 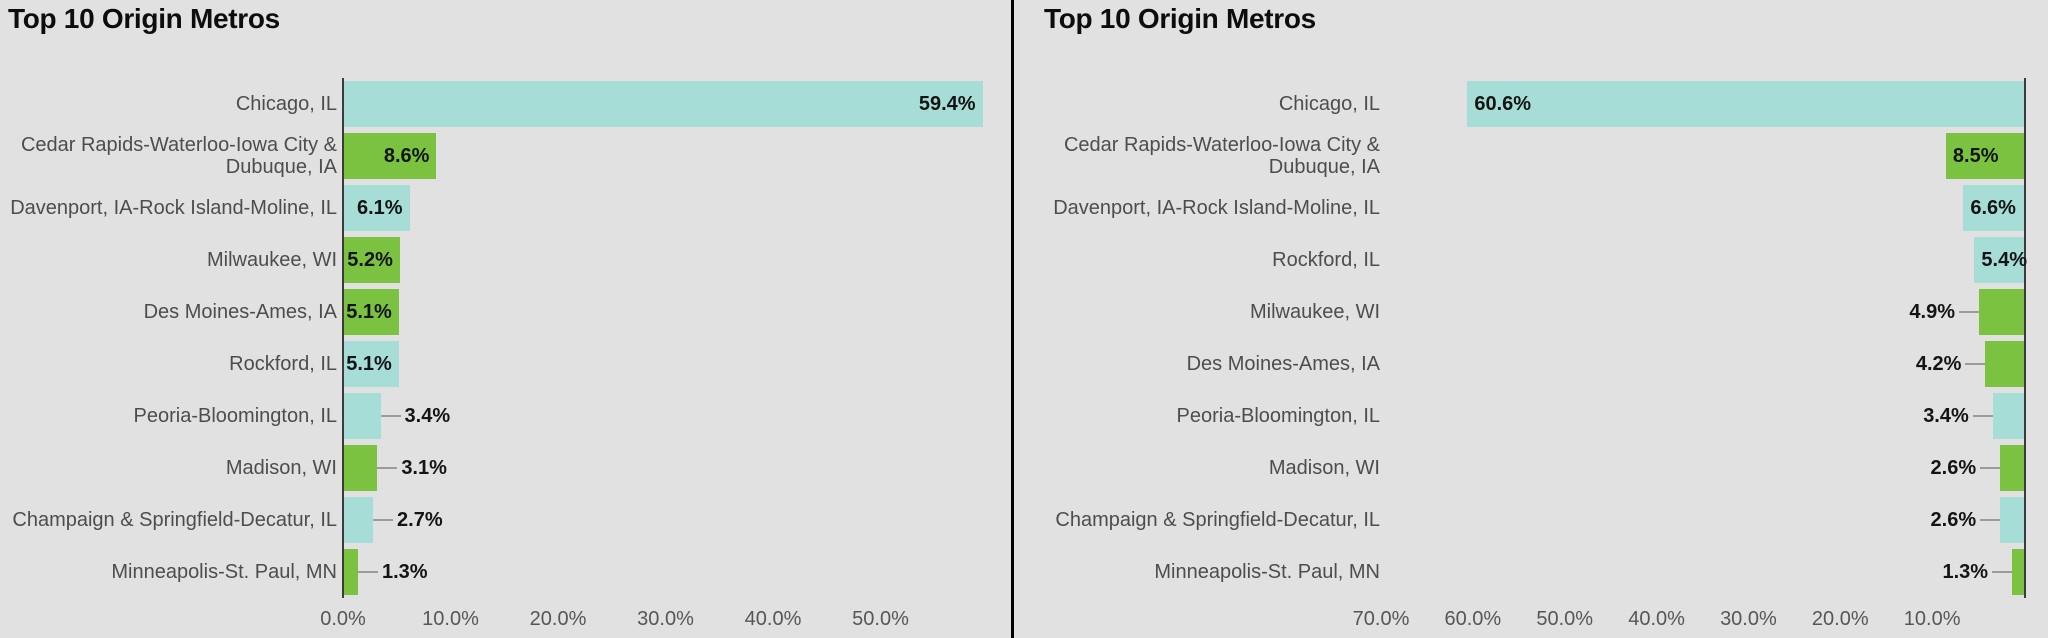 What do you see at coordinates (1503, 103) in the screenshot?
I see `bar-value-label: 60.6%` at bounding box center [1503, 103].